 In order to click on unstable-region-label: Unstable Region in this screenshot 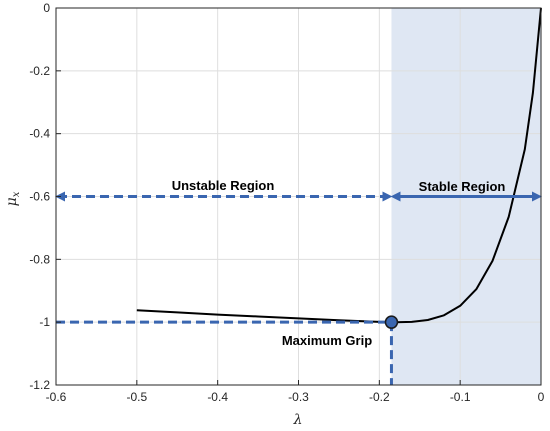, I will do `click(223, 185)`.